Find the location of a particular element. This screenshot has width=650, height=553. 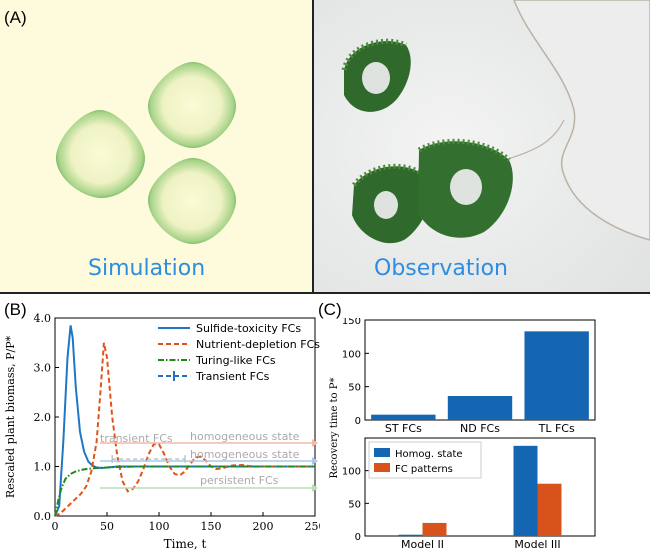

legend-label: Sulfide-toxicity FCs is located at coordinates (248, 328).